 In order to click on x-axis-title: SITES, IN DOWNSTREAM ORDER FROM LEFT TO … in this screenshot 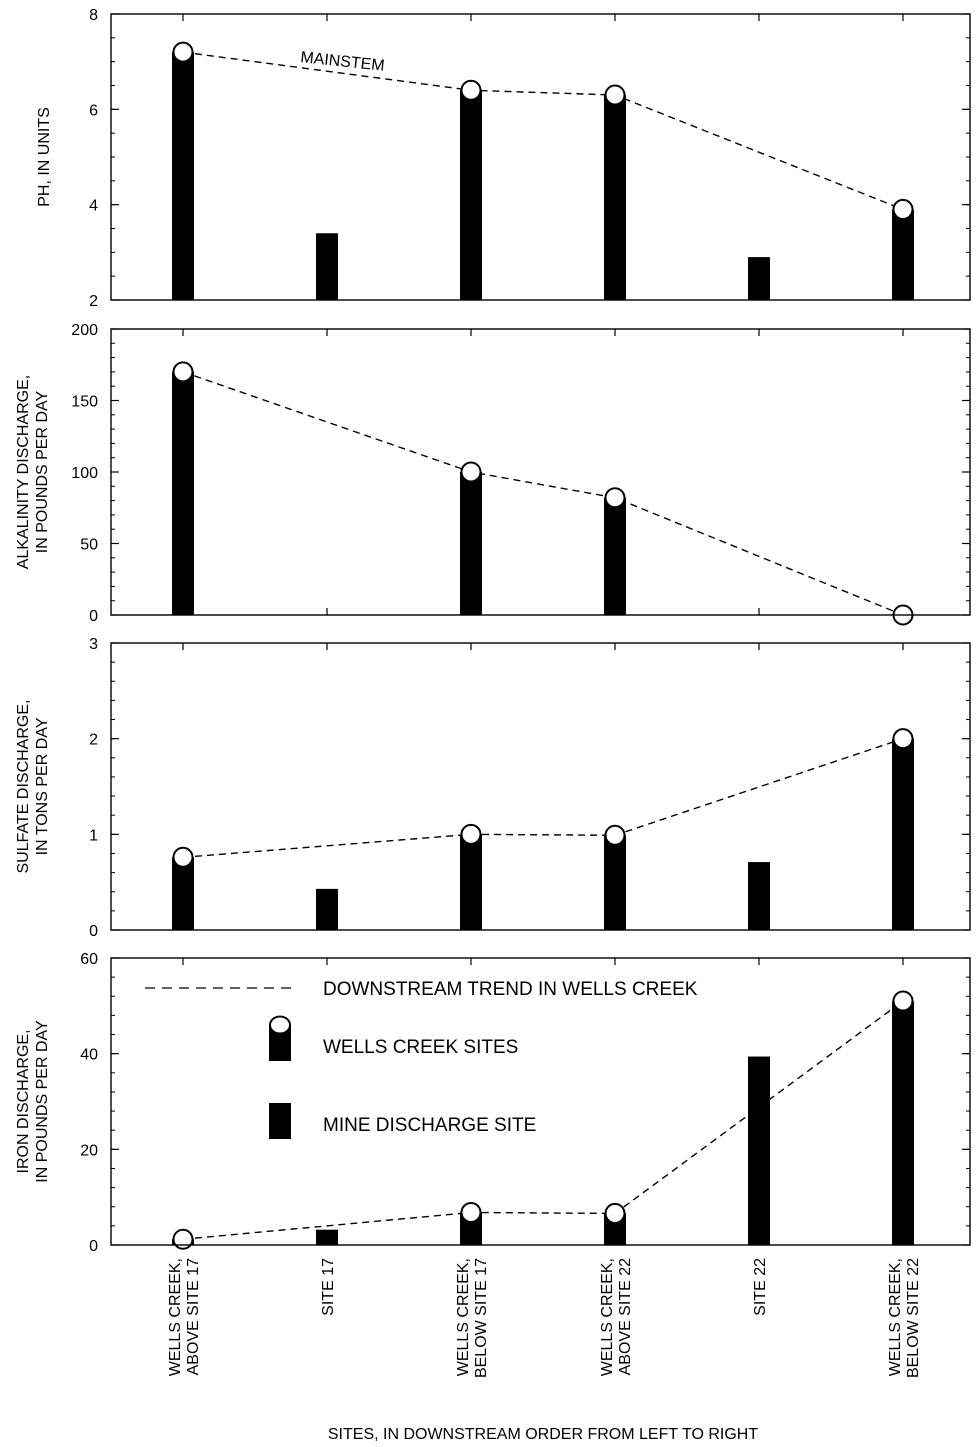, I will do `click(543, 1434)`.